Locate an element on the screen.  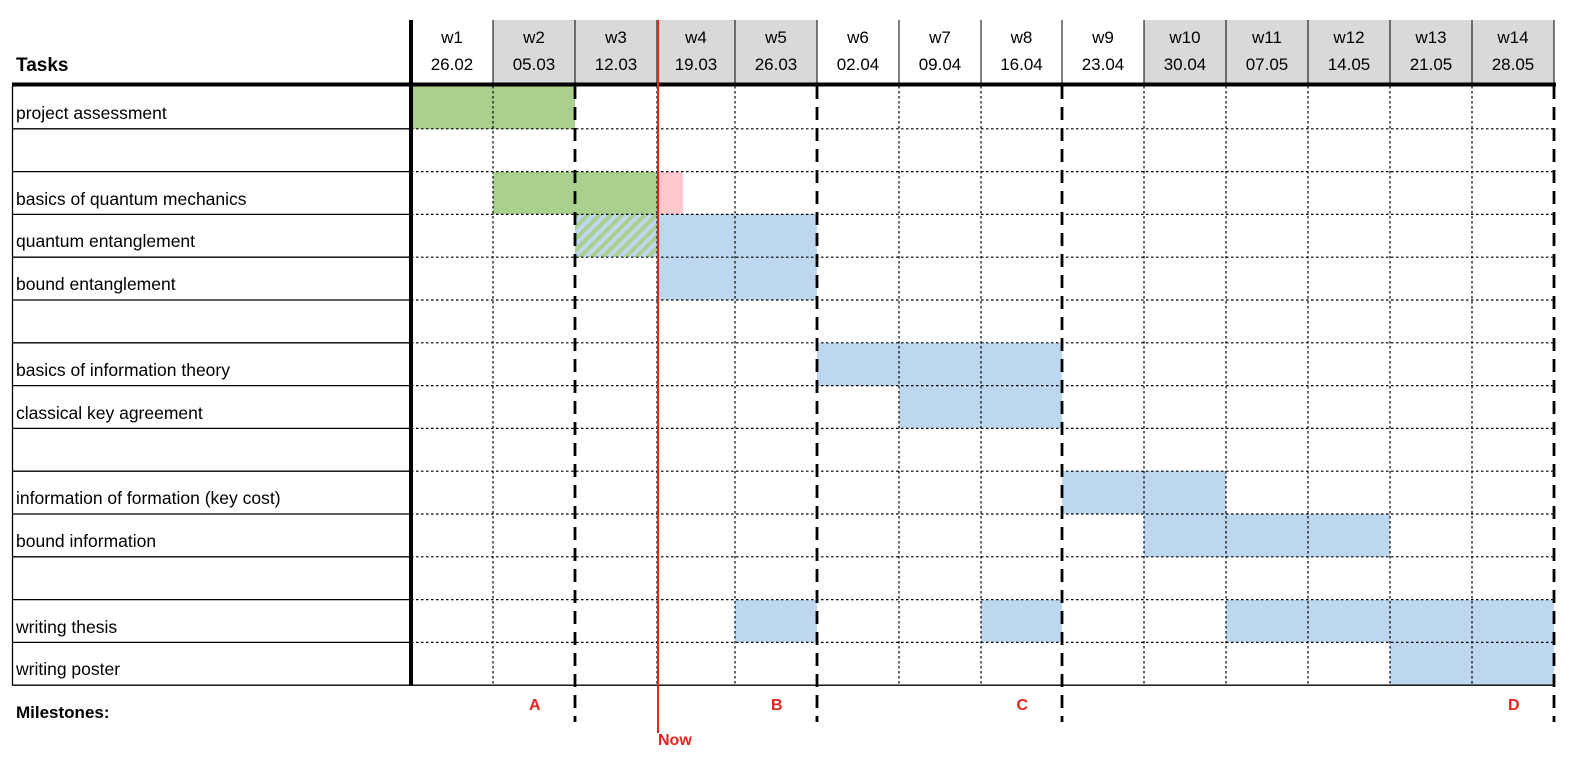
tasks-column-title: Tasks is located at coordinates (42, 65).